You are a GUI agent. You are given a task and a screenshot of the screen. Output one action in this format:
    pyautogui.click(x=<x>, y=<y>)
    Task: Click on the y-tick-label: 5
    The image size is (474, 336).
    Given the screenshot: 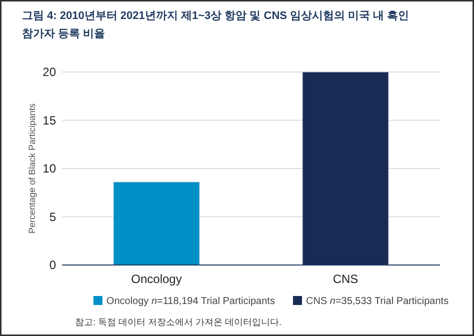 What is the action you would take?
    pyautogui.click(x=52, y=217)
    